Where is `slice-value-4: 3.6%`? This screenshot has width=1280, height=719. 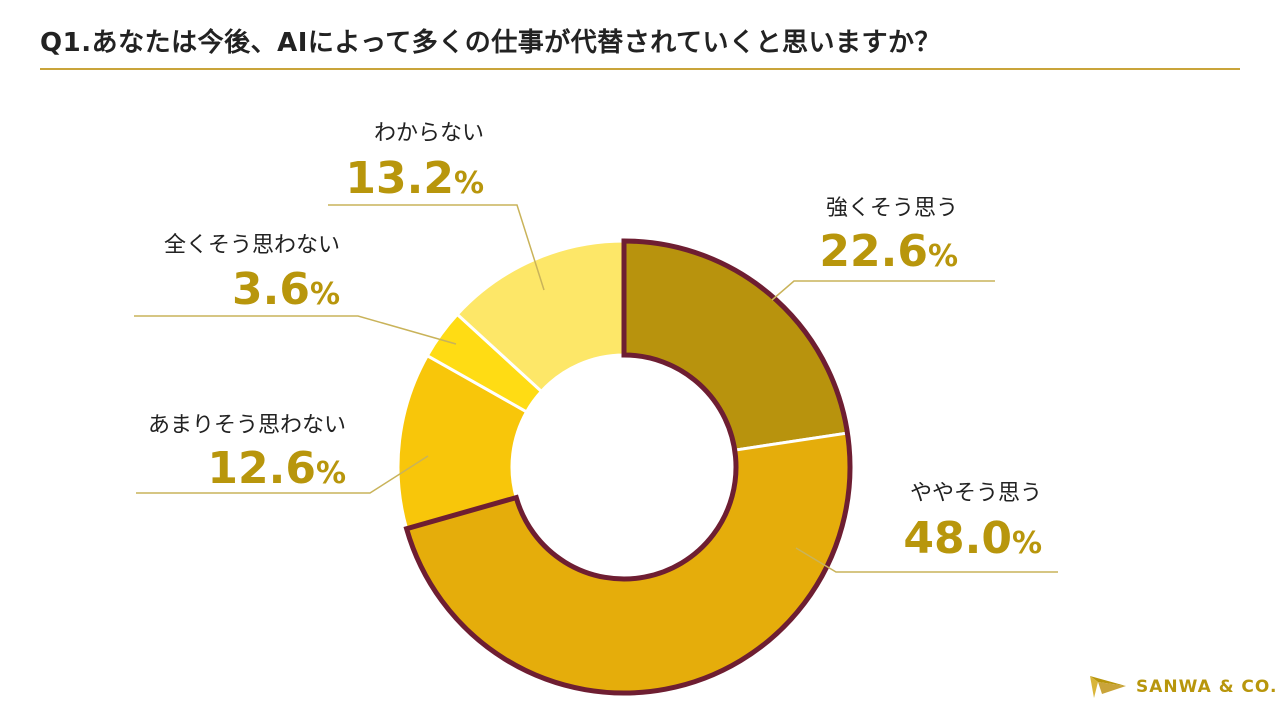 slice-value-4: 3.6% is located at coordinates (286, 289).